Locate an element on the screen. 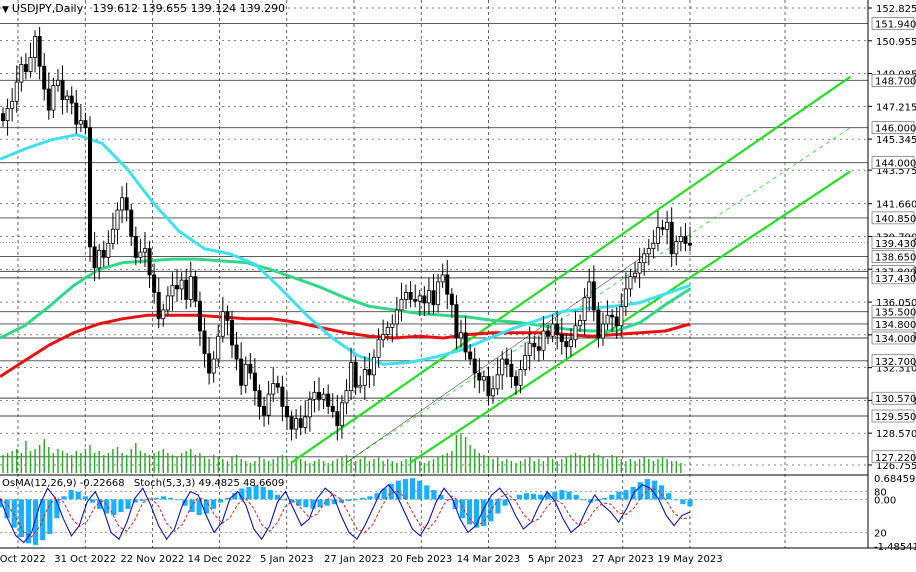 This screenshot has height=572, width=916. oscillator-tick-label: 0.68459 is located at coordinates (894, 479).